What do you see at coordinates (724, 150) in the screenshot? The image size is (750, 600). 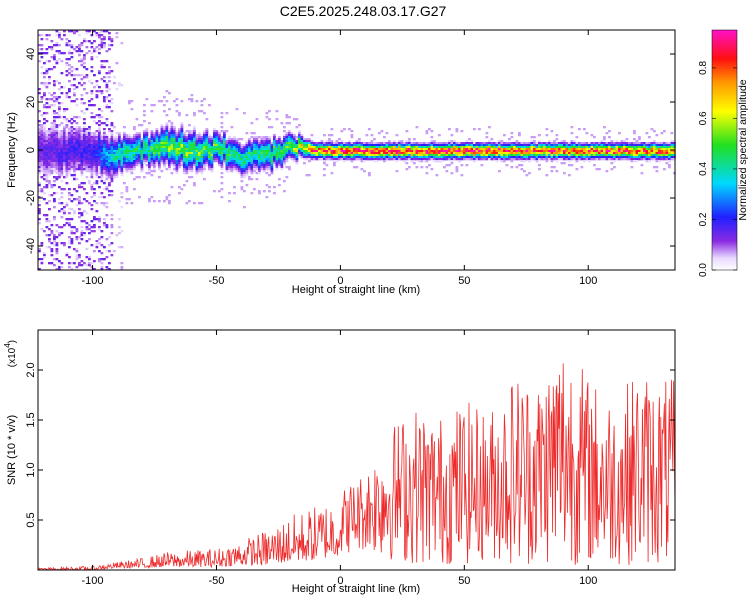 I see `colorbar-gradient` at bounding box center [724, 150].